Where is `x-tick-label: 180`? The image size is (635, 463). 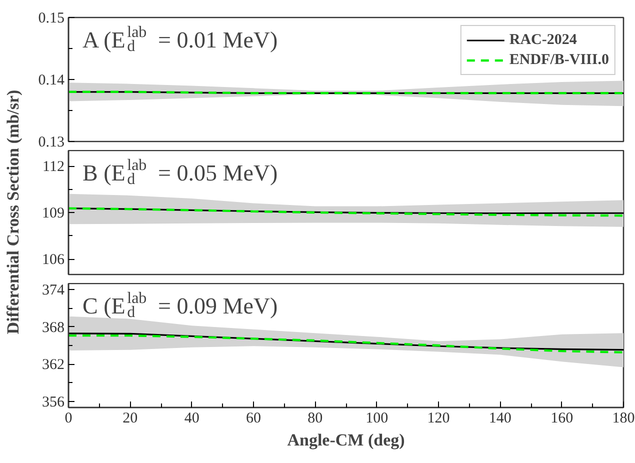 x-tick-label: 180 is located at coordinates (623, 418).